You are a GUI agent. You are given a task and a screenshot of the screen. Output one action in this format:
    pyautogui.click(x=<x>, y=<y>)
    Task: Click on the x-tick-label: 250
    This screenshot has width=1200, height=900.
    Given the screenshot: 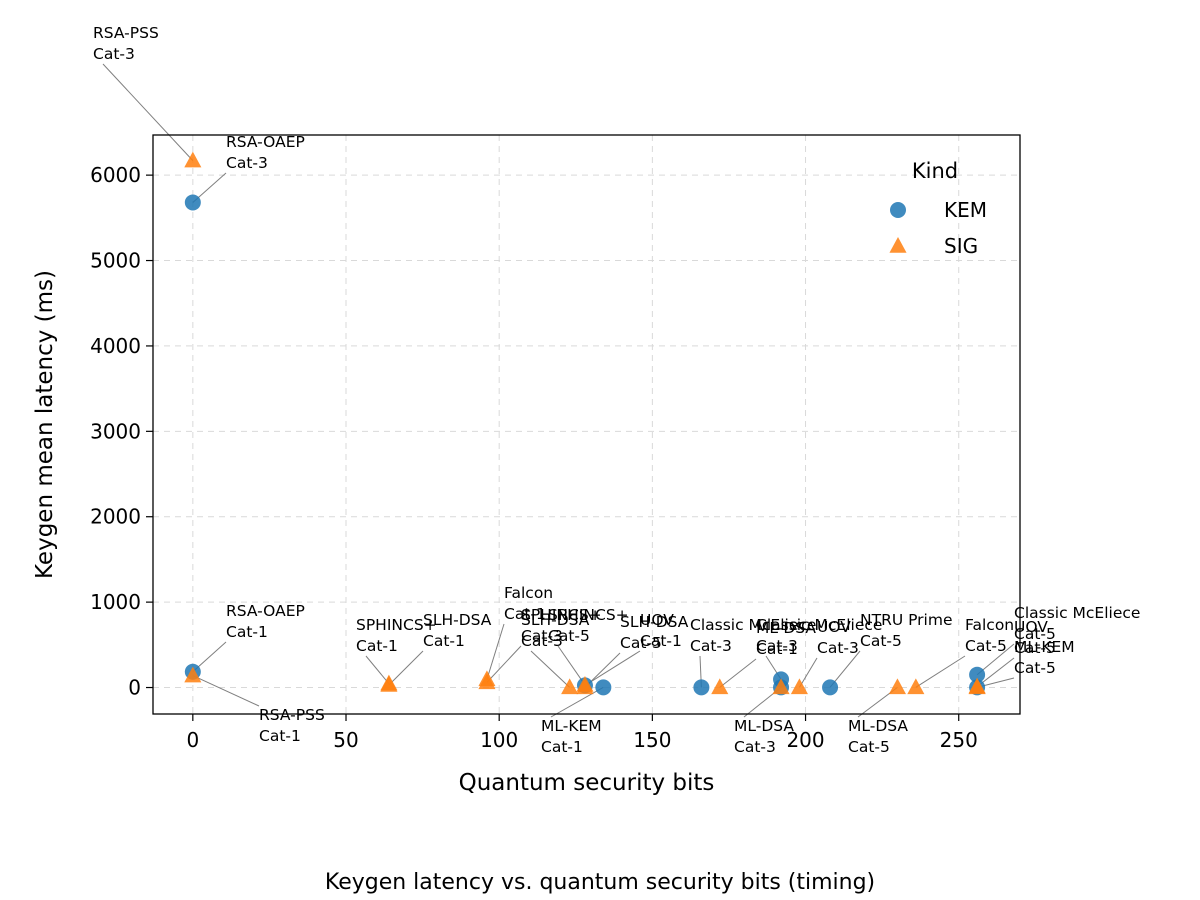 What is the action you would take?
    pyautogui.click(x=959, y=740)
    